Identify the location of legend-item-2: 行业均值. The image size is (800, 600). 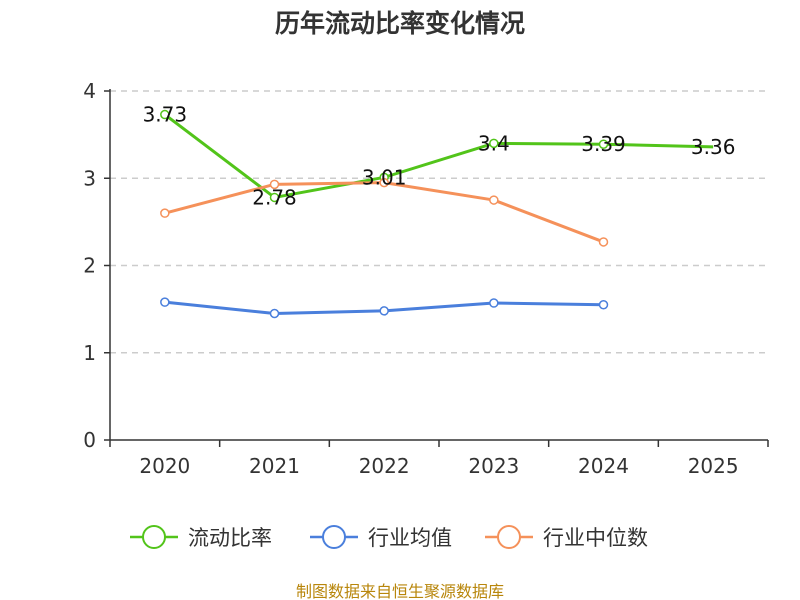
(381, 537).